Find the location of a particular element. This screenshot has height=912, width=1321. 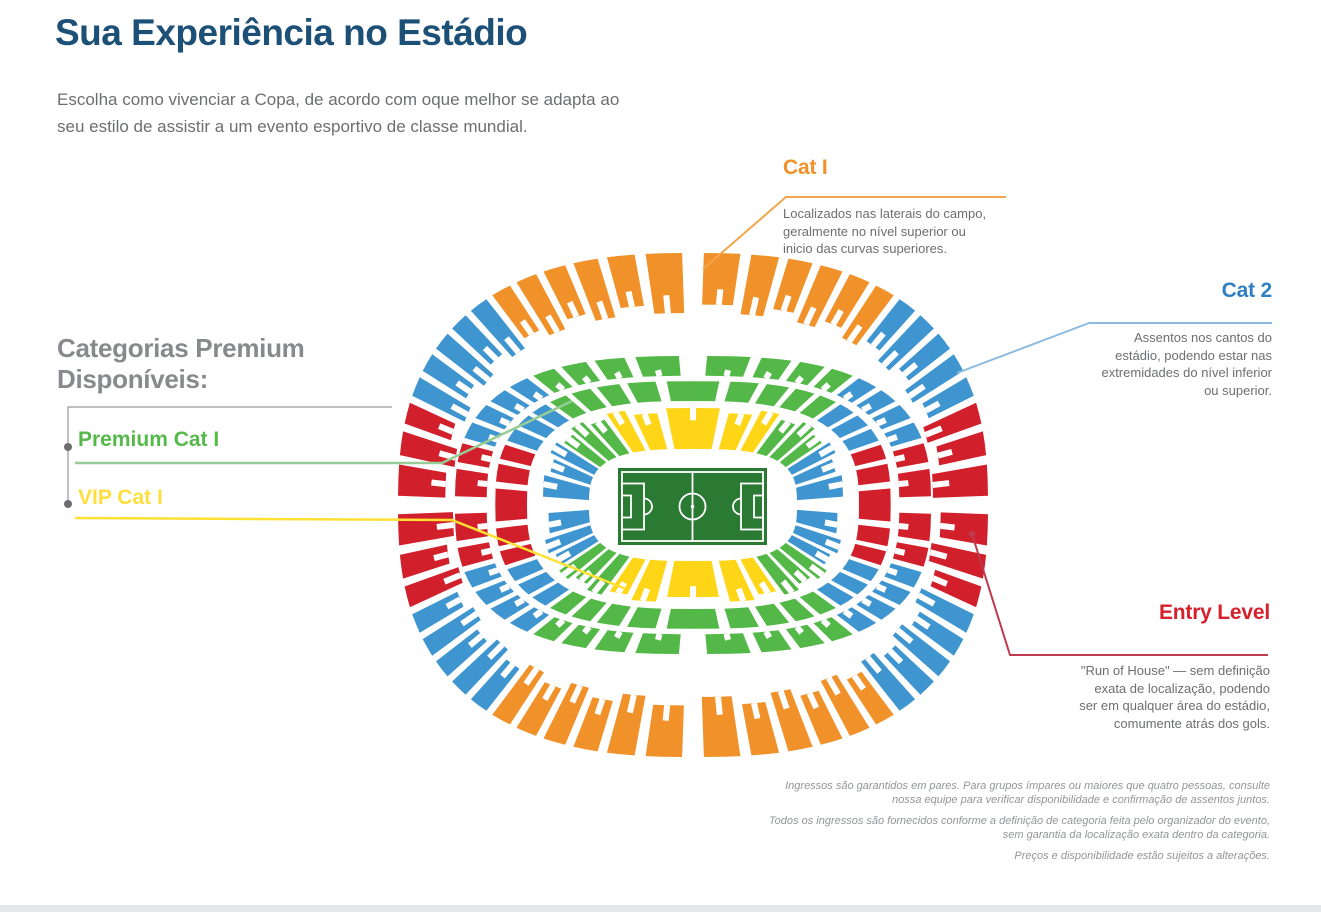

premium-heading: Categorias Premium Disponíveis: is located at coordinates (181, 363).